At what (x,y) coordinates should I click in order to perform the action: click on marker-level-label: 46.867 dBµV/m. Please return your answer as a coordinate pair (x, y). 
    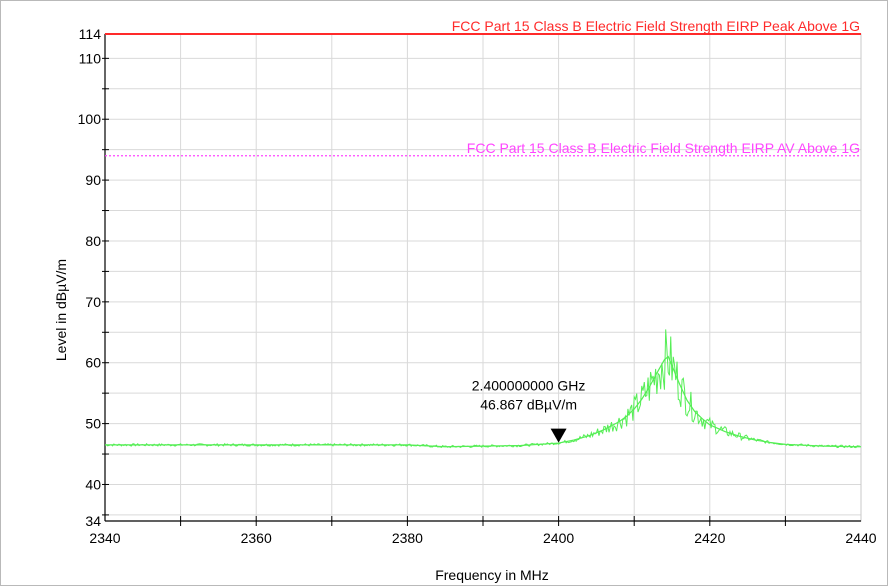
    Looking at the image, I should click on (528, 405).